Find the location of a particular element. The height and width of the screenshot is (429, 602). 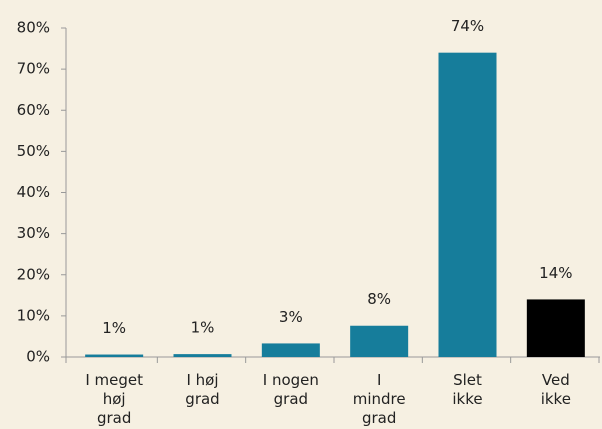

y-tick-label: 0% is located at coordinates (38, 357).